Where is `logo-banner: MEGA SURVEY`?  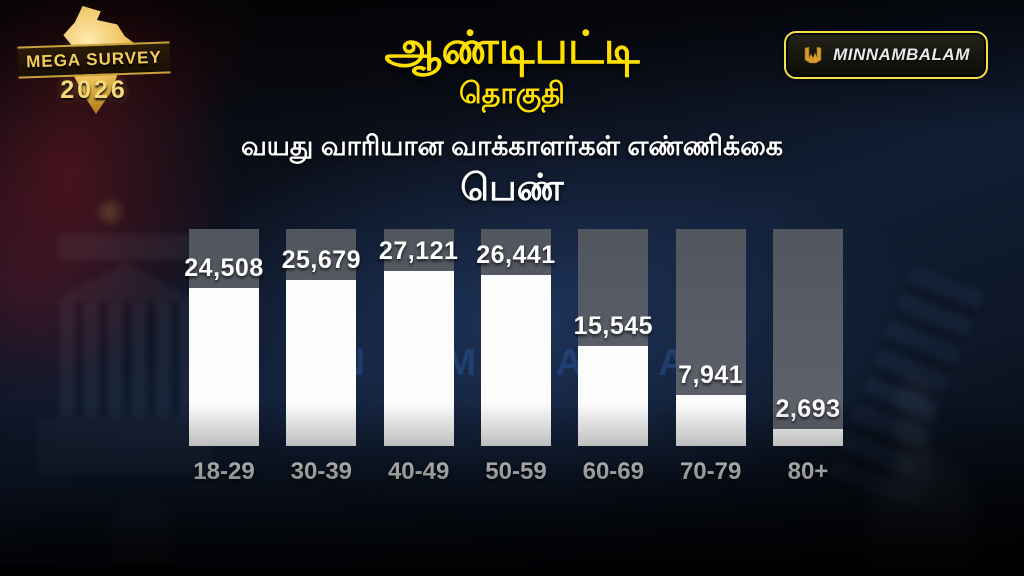 logo-banner: MEGA SURVEY is located at coordinates (94, 60).